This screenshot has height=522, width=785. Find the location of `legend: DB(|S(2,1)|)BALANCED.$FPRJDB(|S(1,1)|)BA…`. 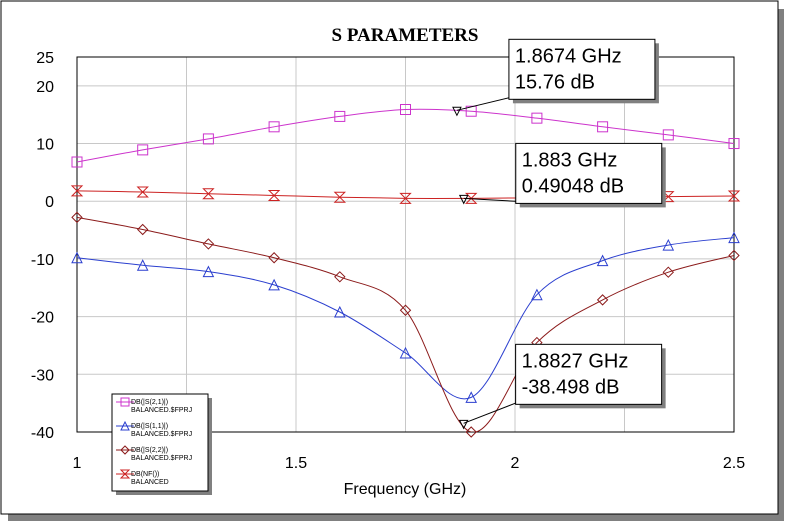

legend: DB(|S(2,1)|)BALANCED.$FPRJDB(|S(1,1)|)BA… is located at coordinates (161, 444).